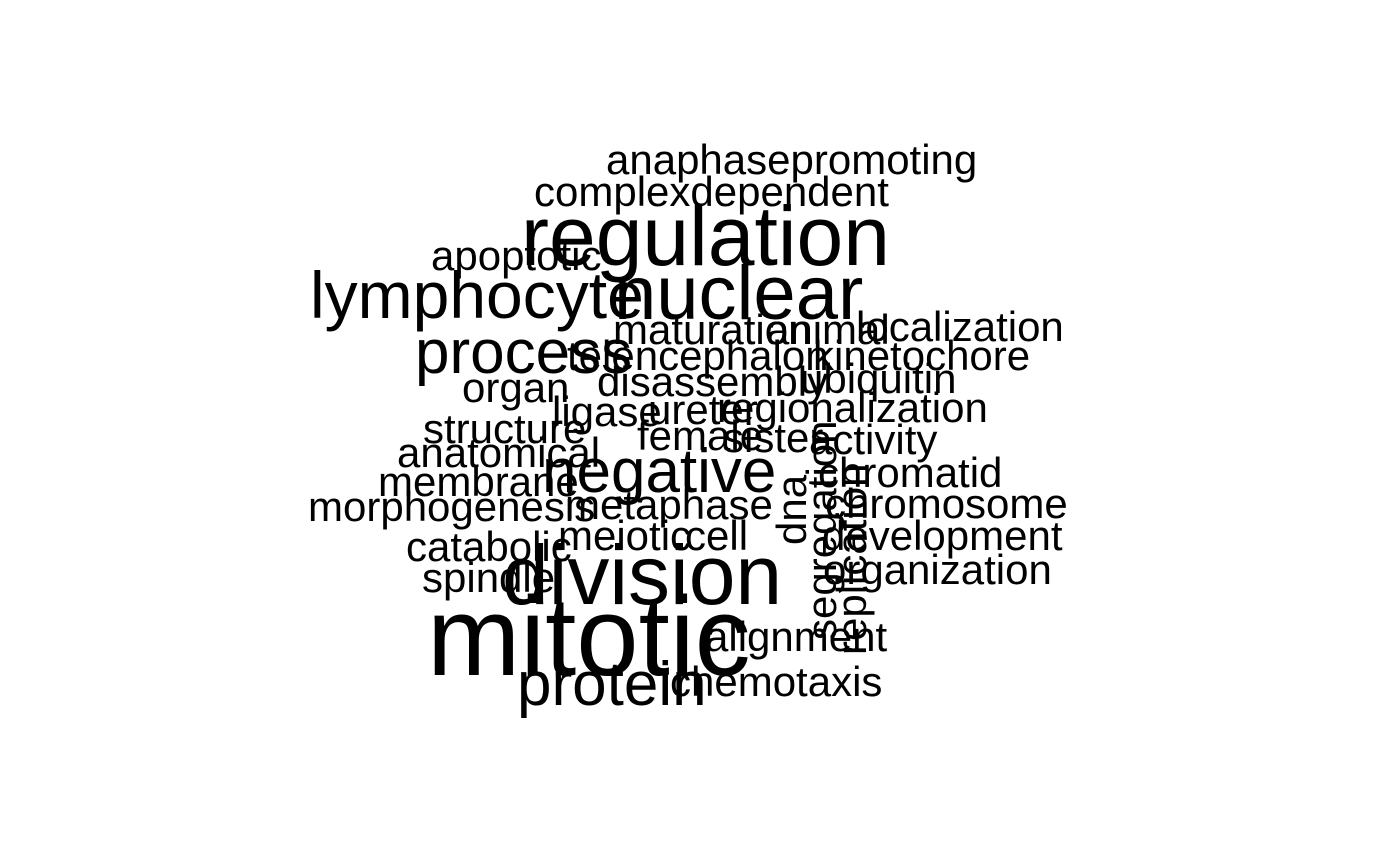 This screenshot has width=1400, height=866. Describe the element at coordinates (937, 569) in the screenshot. I see `word-organization: organization` at that location.